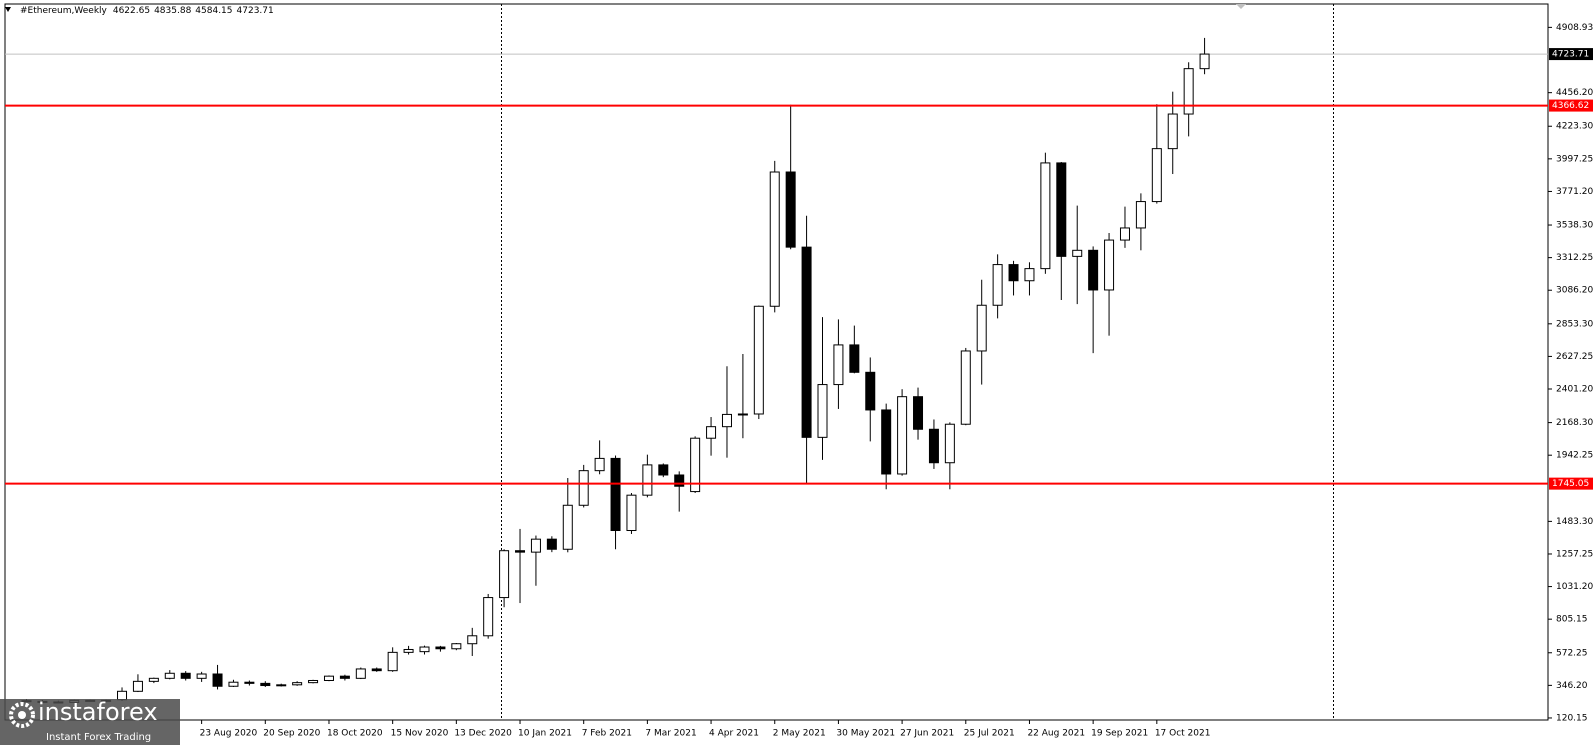  Describe the element at coordinates (607, 734) in the screenshot. I see `x-tick-label: 7 Feb 2021` at that location.